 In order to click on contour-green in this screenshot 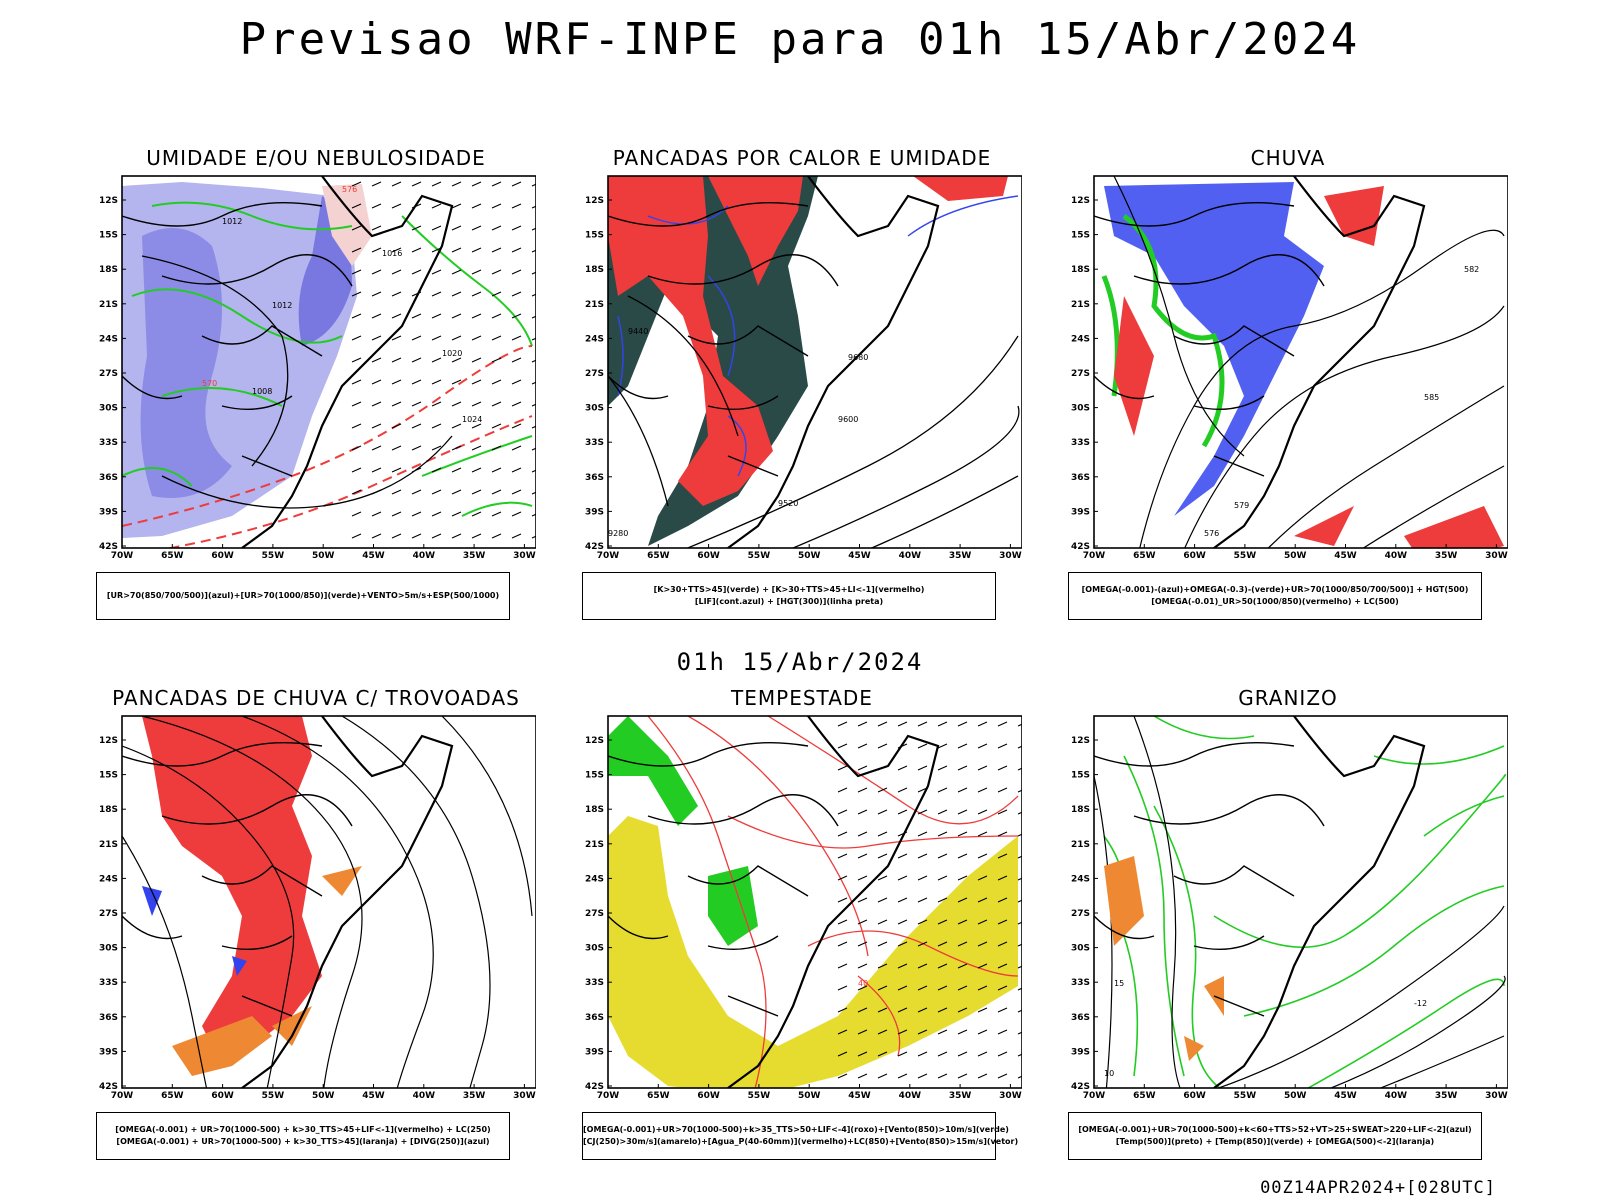, I will do `click(327, 359)`.